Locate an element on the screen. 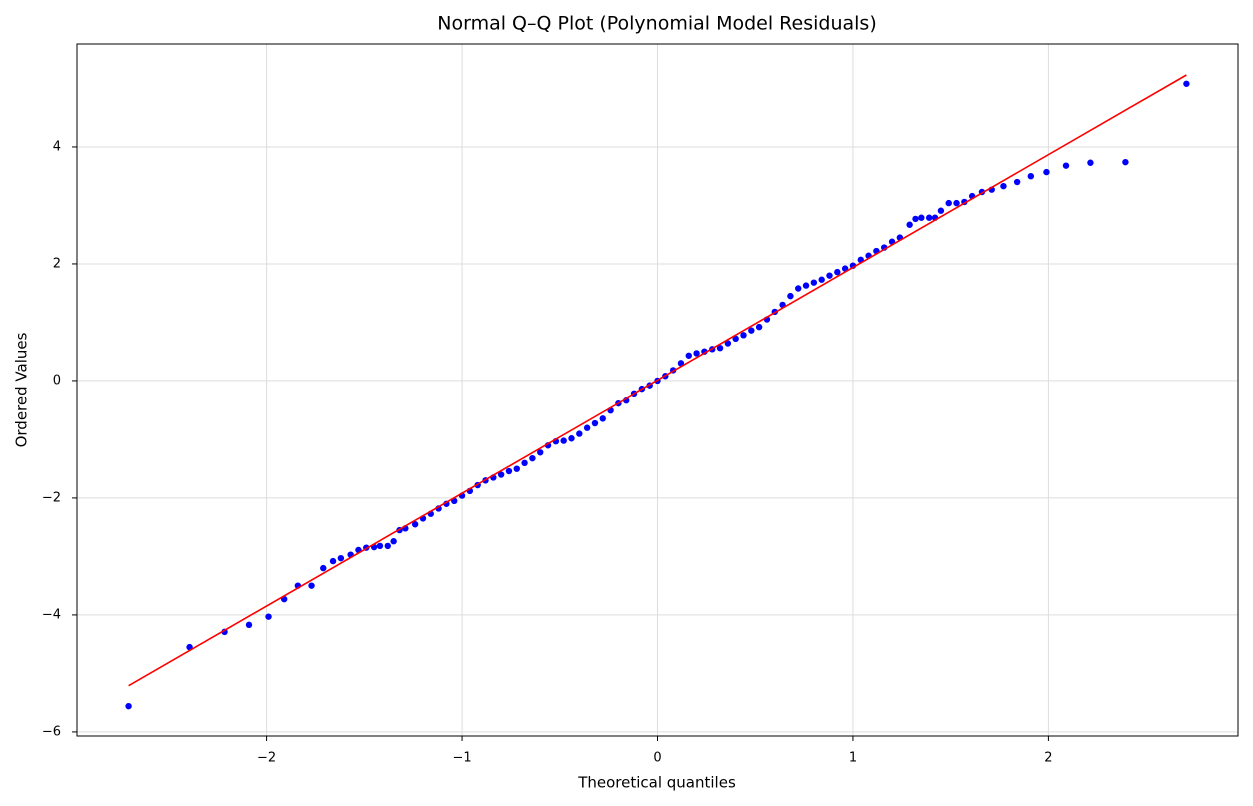 Image resolution: width=1253 pixels, height=806 pixels. x-tick-label: 1 is located at coordinates (853, 758).